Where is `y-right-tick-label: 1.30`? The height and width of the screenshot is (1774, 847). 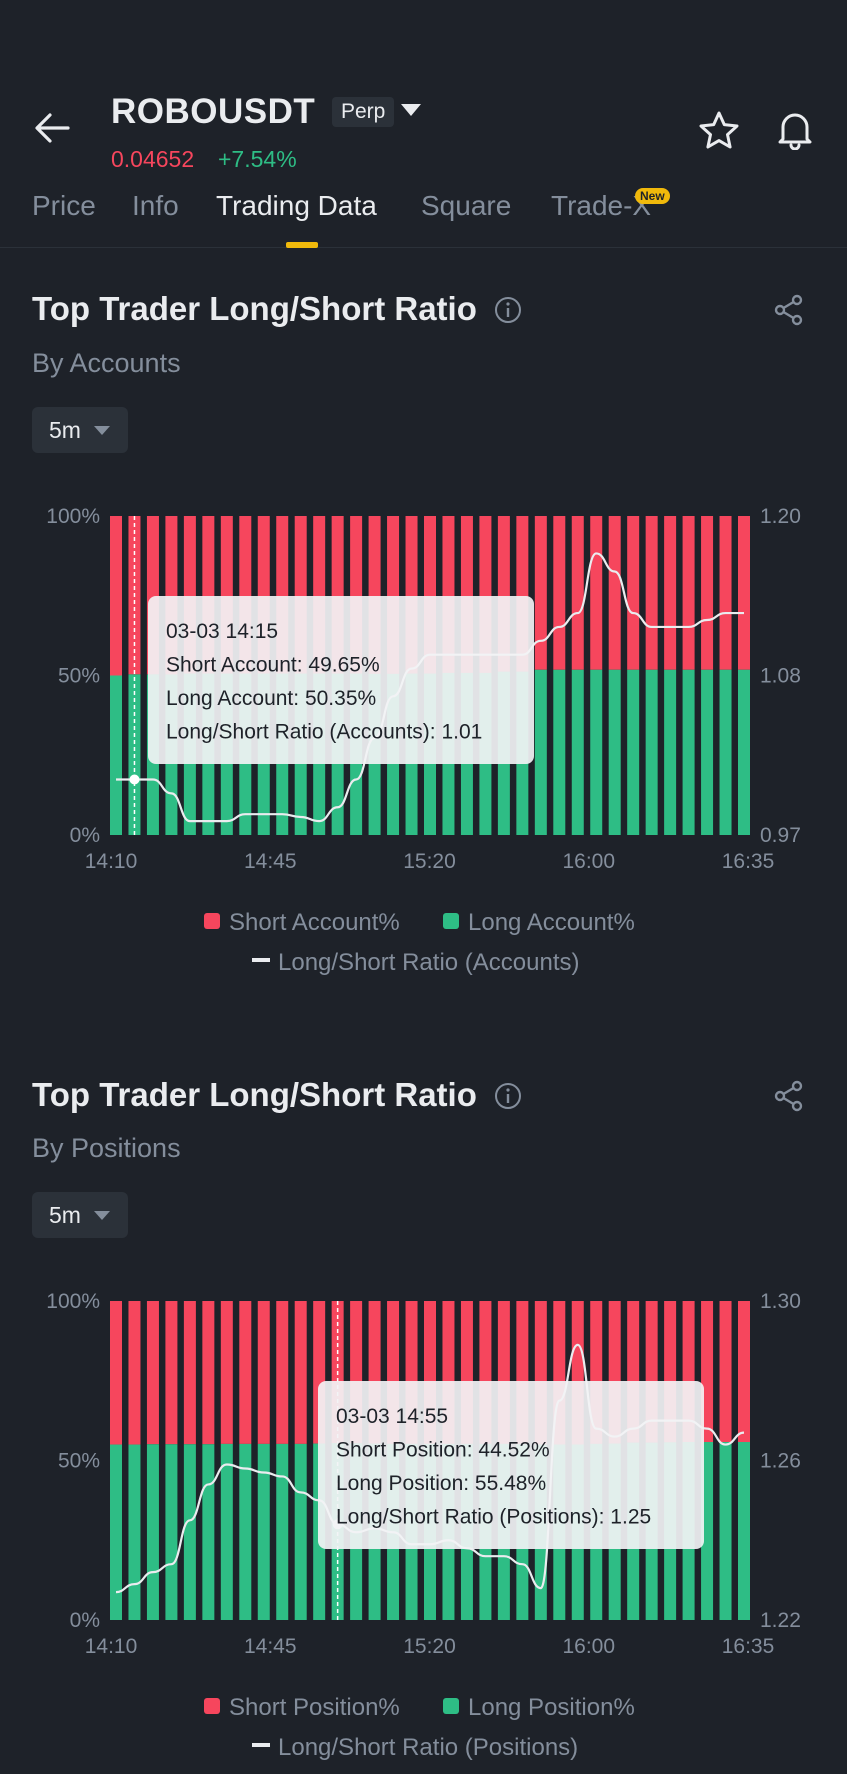 y-right-tick-label: 1.30 is located at coordinates (780, 1301).